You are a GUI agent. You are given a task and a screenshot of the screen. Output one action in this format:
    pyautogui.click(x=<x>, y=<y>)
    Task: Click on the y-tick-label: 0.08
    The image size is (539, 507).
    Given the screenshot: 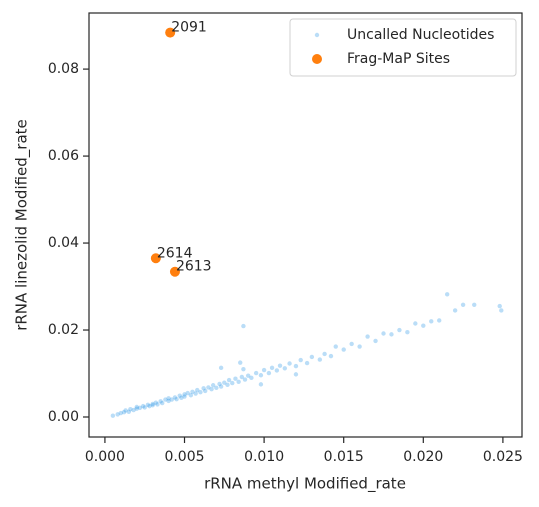 What is the action you would take?
    pyautogui.click(x=63, y=69)
    